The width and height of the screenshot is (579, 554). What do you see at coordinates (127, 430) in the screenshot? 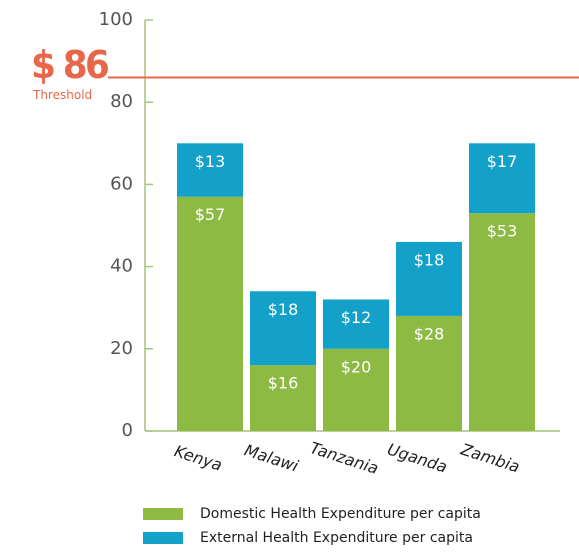
I see `y-tick-label: 0` at bounding box center [127, 430].